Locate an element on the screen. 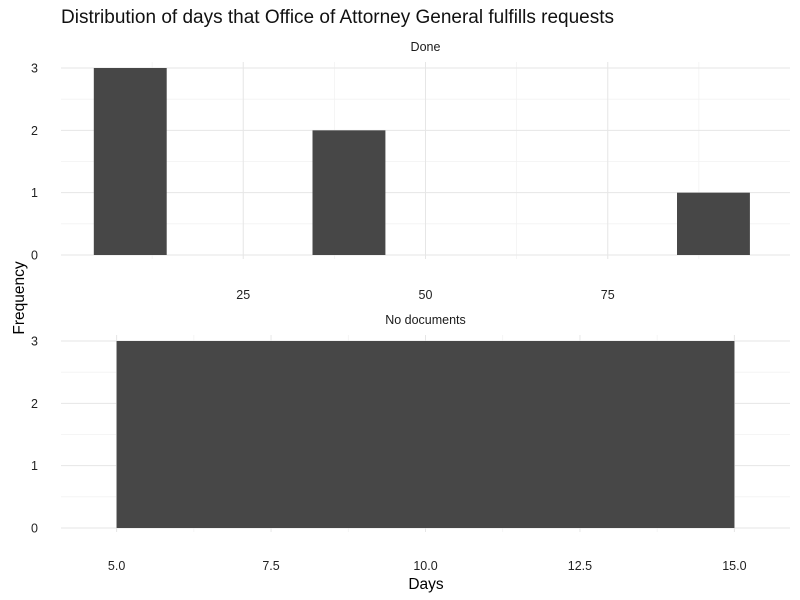 This screenshot has height=600, width=800. x-tick-label: 10.0 is located at coordinates (425, 566).